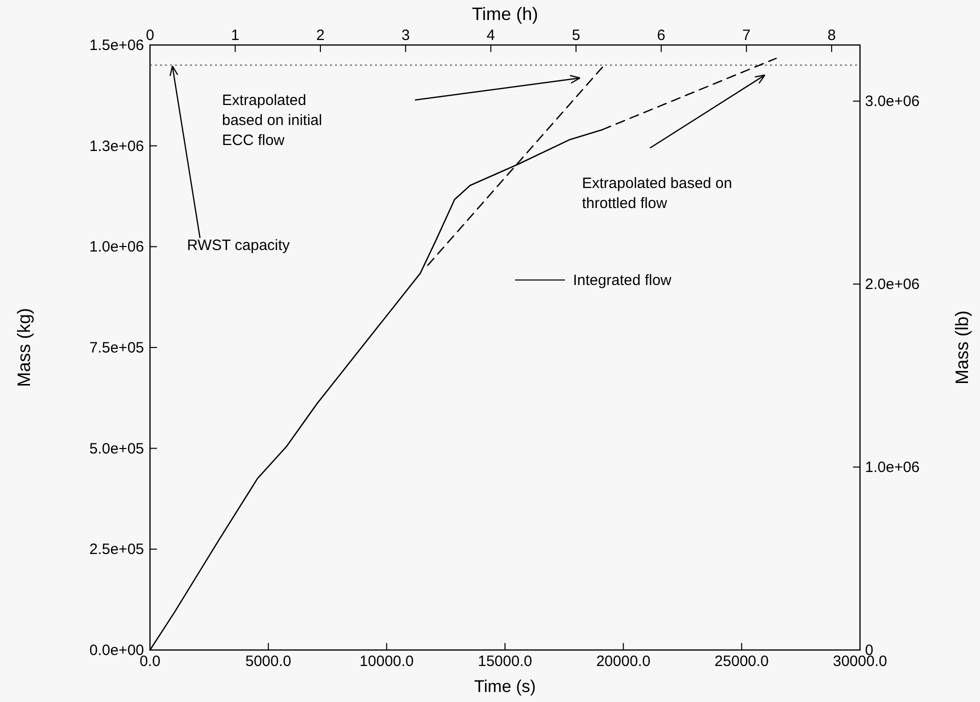  I want to click on legend-label: Integrated flow, so click(622, 280).